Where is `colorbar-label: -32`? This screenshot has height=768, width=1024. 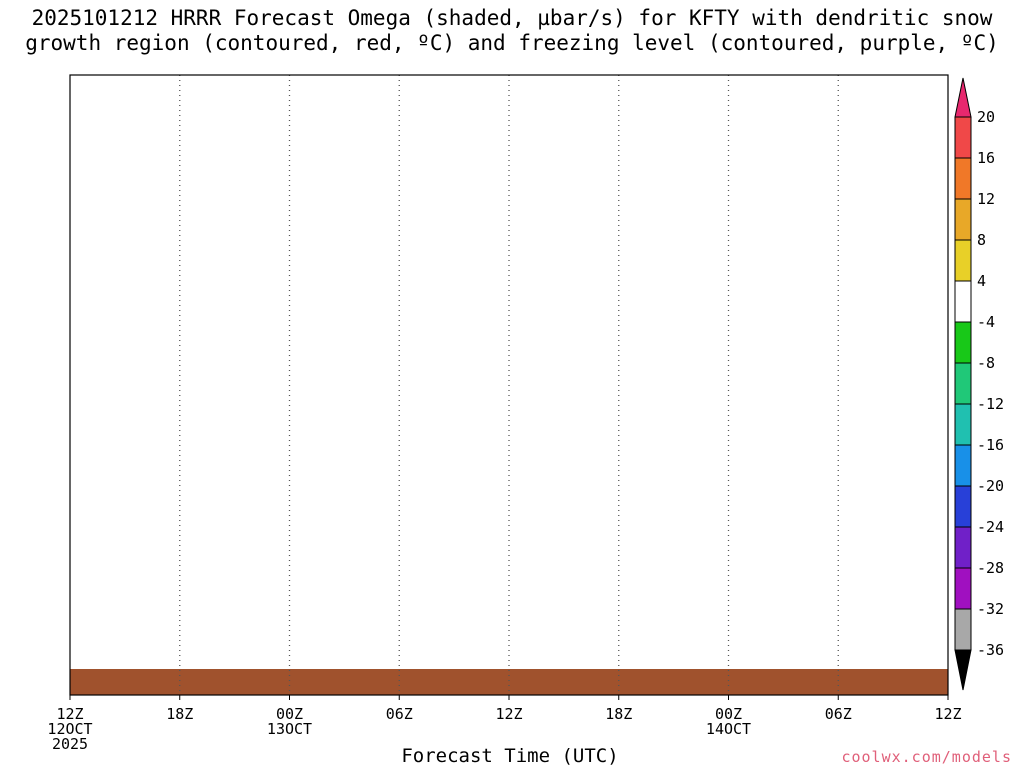
colorbar-label: -32 is located at coordinates (990, 609).